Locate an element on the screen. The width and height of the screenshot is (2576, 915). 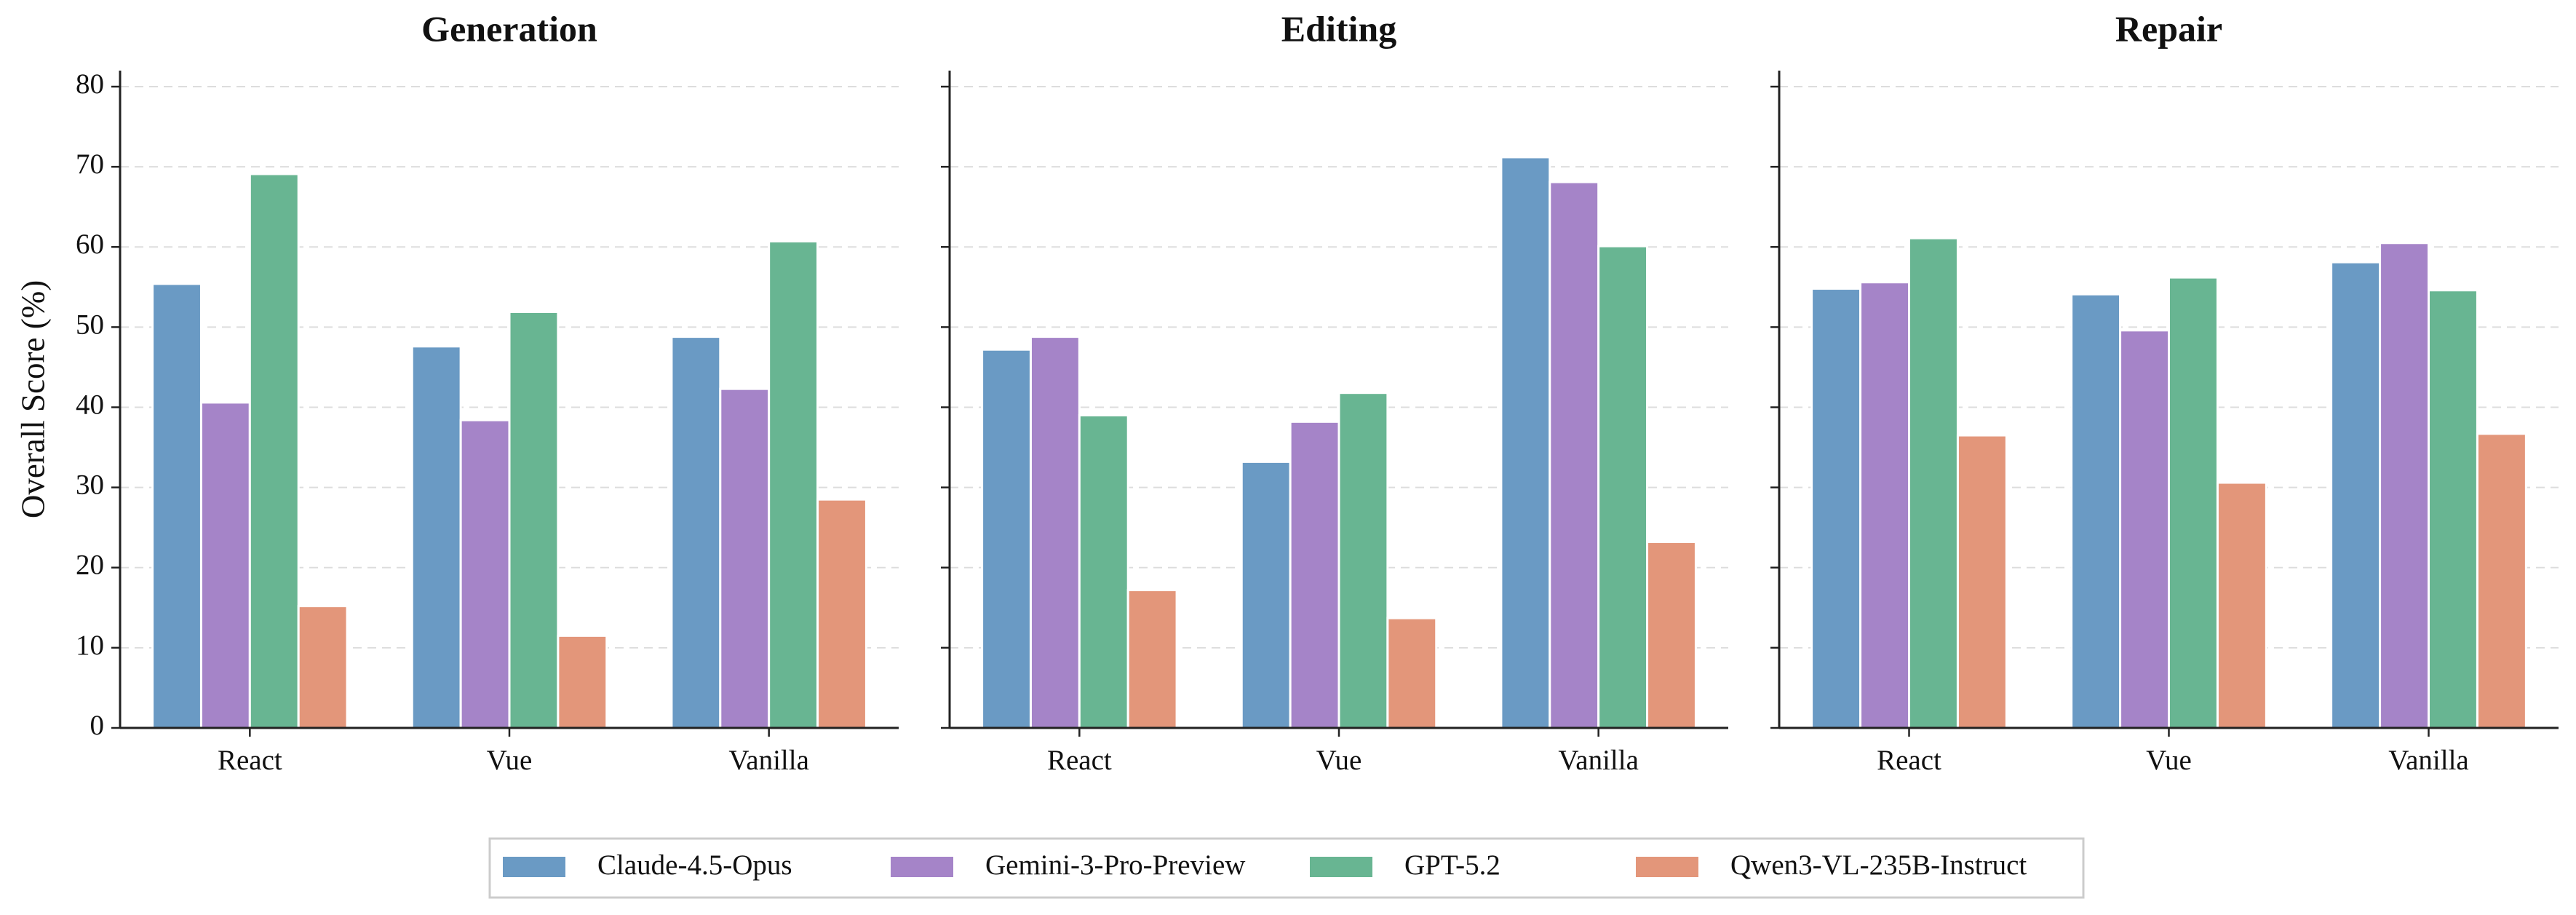
panel-title: Repair is located at coordinates (2168, 28).